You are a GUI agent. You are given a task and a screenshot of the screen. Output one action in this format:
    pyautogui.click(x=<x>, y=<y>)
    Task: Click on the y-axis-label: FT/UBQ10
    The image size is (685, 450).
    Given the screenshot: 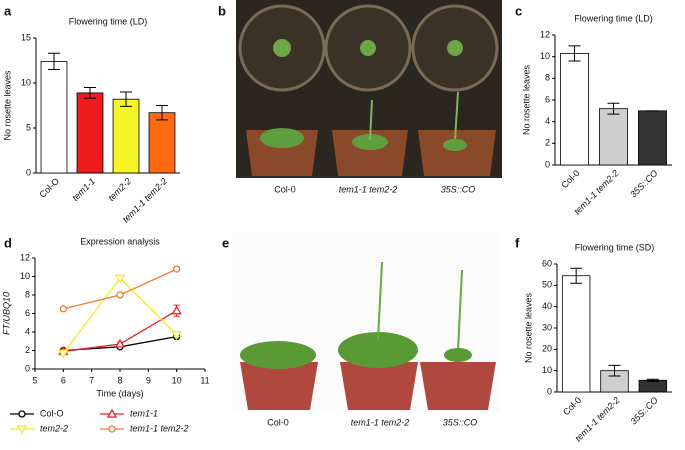 What is the action you would take?
    pyautogui.click(x=6, y=313)
    